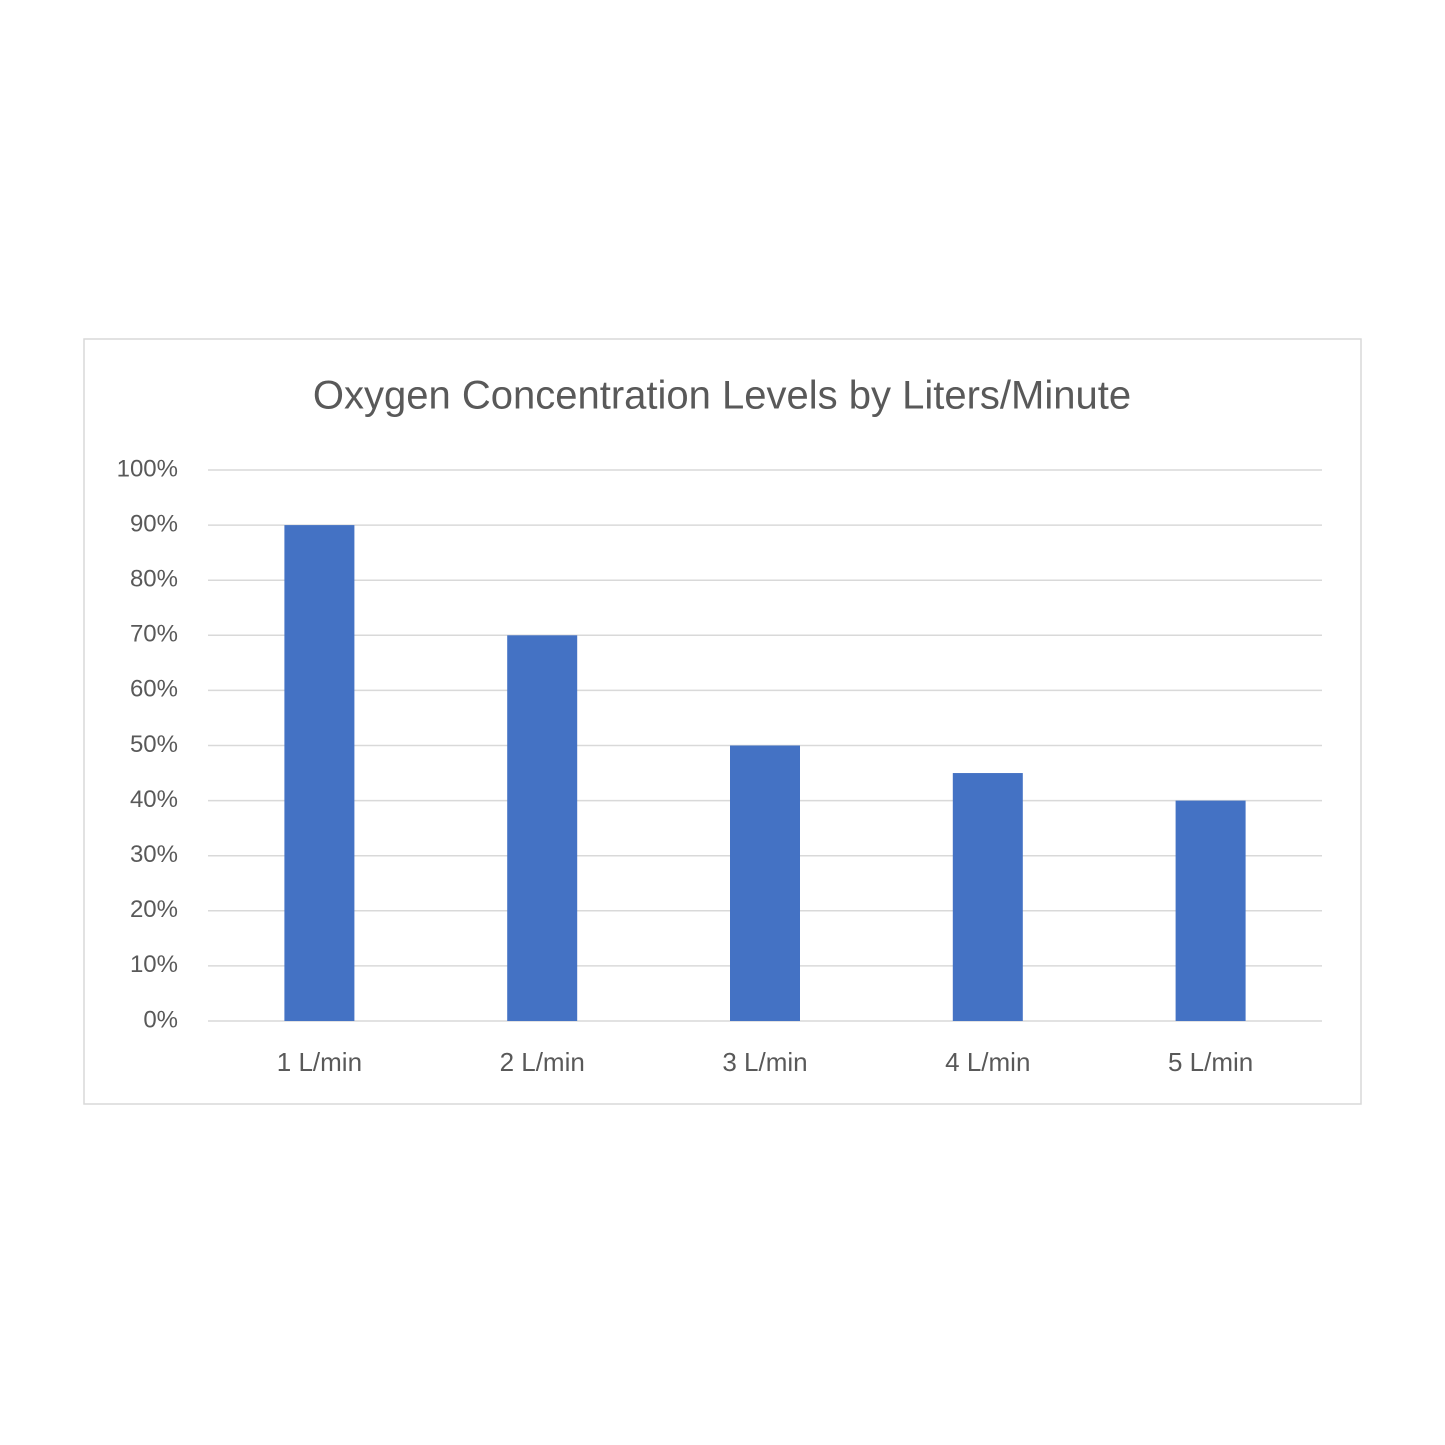 The image size is (1445, 1445). What do you see at coordinates (764, 1062) in the screenshot?
I see `x-tick-label: 3 L/min` at bounding box center [764, 1062].